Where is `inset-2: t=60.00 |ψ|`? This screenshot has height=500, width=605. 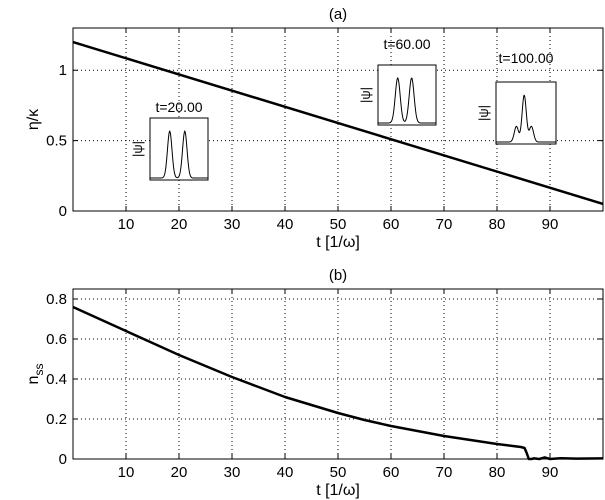 inset-2: t=60.00 |ψ| is located at coordinates (397, 81).